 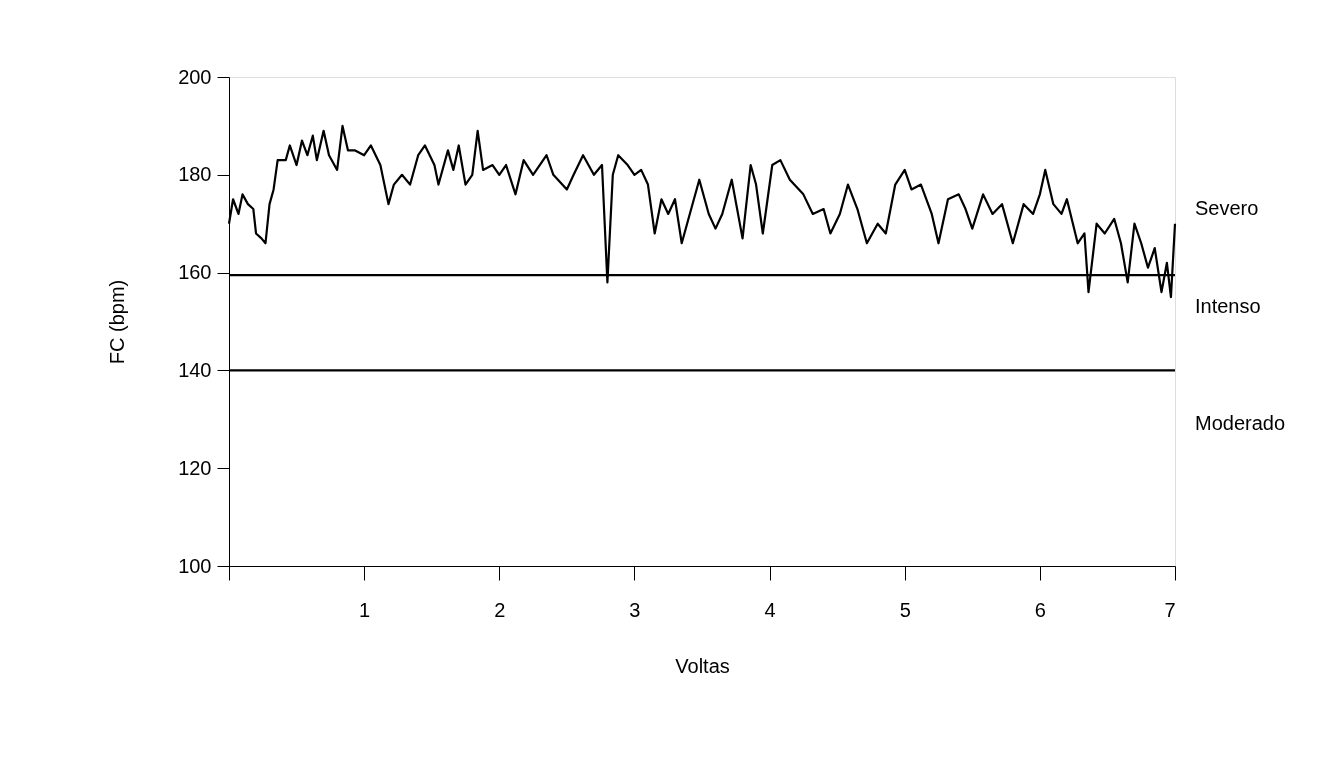 What do you see at coordinates (117, 322) in the screenshot?
I see `y-axis-title: FC (bpm)` at bounding box center [117, 322].